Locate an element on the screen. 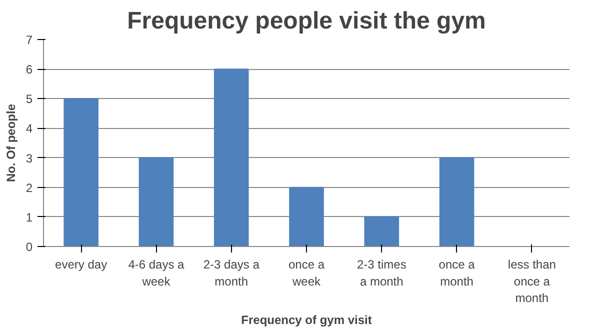 Image resolution: width=591 pixels, height=332 pixels. x-axis-title: Frequency of gym visit is located at coordinates (306, 320).